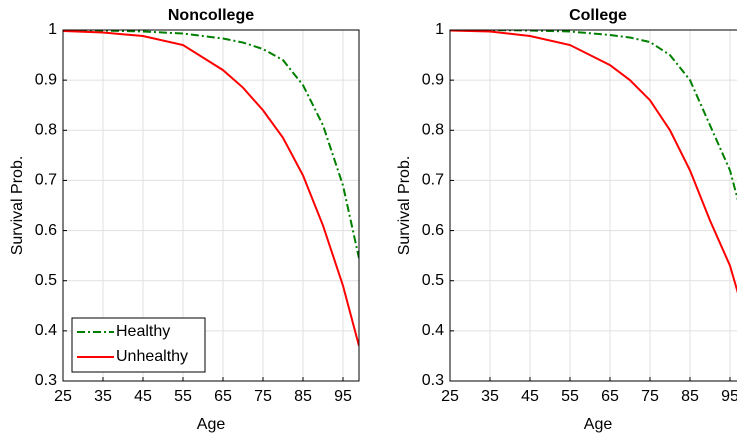  Describe the element at coordinates (211, 15) in the screenshot. I see `chart-title: Noncollege` at that location.